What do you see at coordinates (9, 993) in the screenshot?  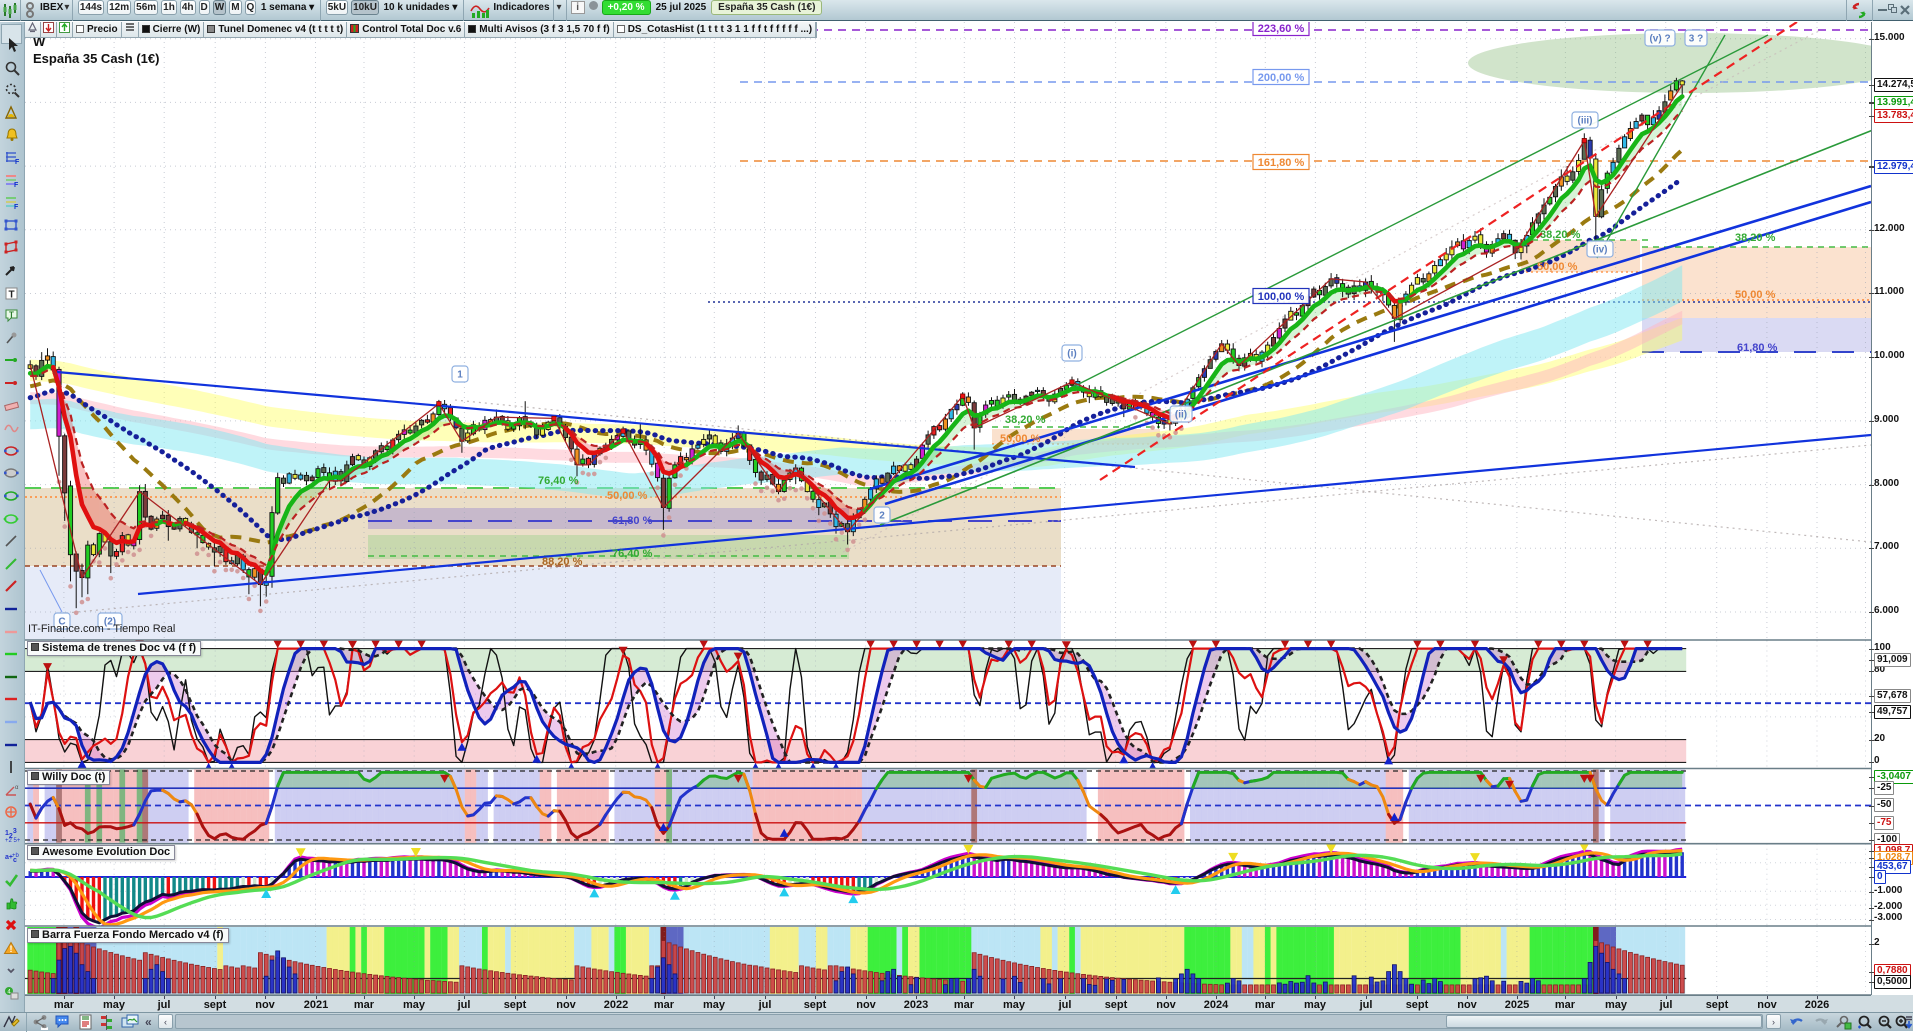 I see `svg-text: 4` at bounding box center [9, 993].